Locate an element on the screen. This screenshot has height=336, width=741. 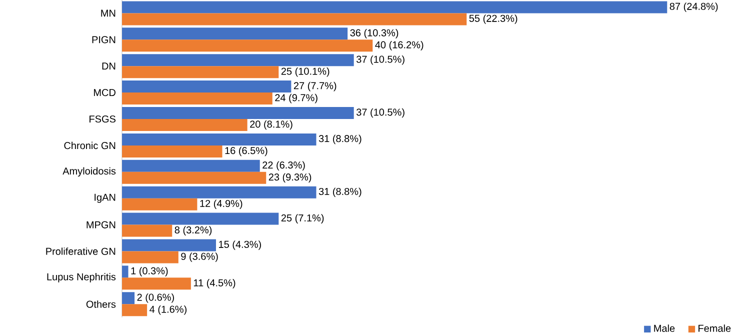
y-tick-label: PIGN is located at coordinates (104, 40).